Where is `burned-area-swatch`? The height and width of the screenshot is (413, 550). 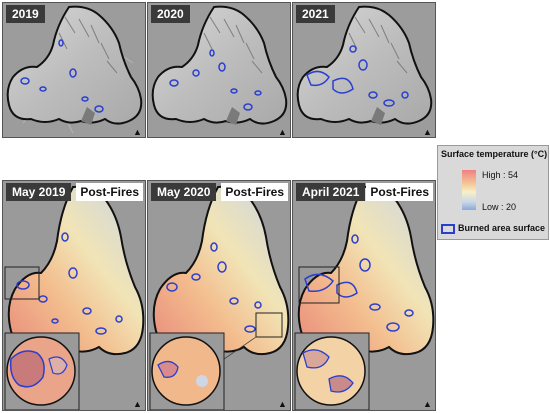
burned-area-swatch is located at coordinates (448, 229).